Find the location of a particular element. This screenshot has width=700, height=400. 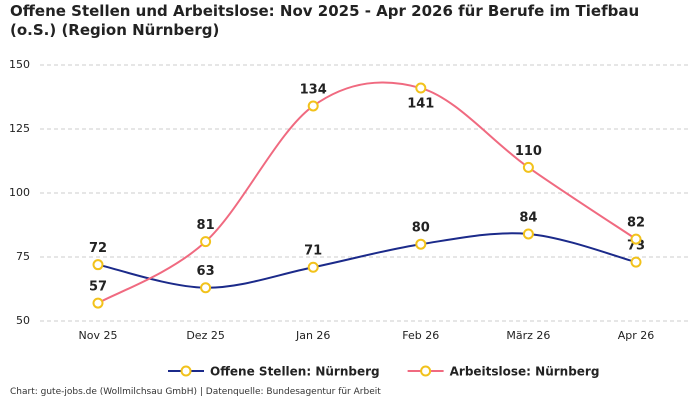

y-tick-label: 125 is located at coordinates (19, 128).